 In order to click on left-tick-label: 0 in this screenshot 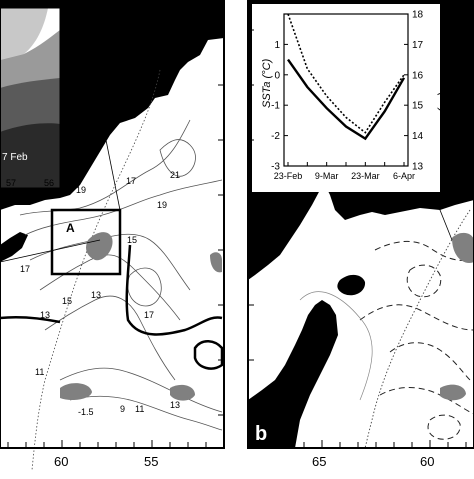, I will do `click(277, 75)`.